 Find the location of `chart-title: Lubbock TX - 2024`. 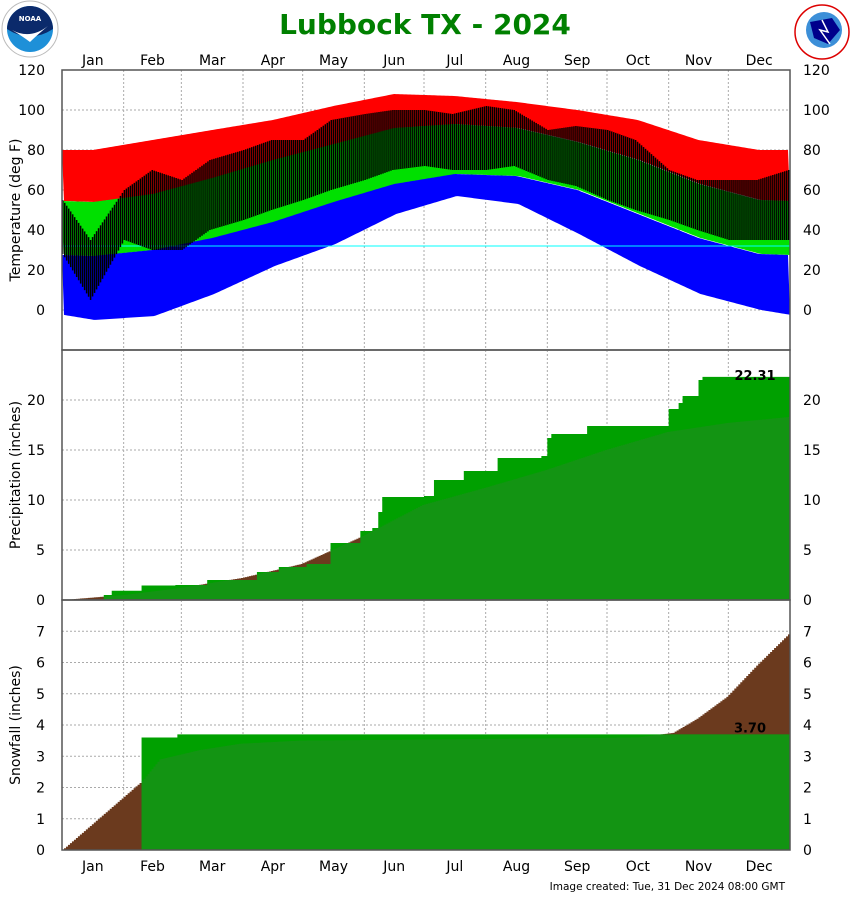

chart-title: Lubbock TX - 2024 is located at coordinates (425, 24).